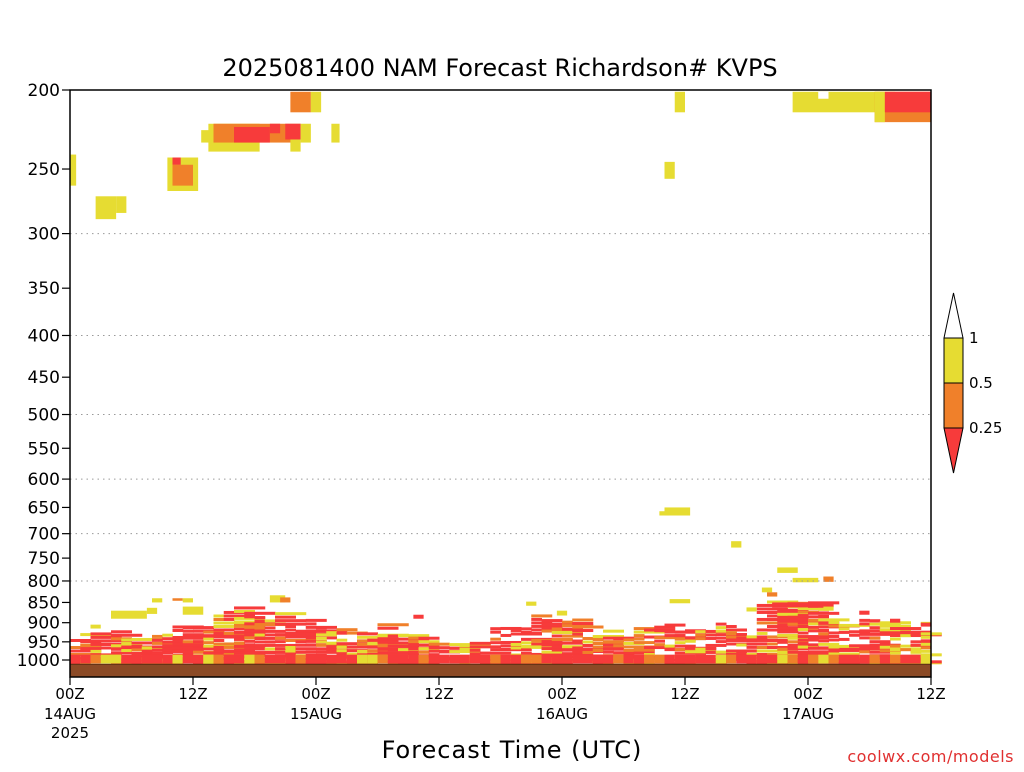 The image size is (1024, 772). What do you see at coordinates (953, 360) in the screenshot?
I see `colorbar-bin-high` at bounding box center [953, 360].